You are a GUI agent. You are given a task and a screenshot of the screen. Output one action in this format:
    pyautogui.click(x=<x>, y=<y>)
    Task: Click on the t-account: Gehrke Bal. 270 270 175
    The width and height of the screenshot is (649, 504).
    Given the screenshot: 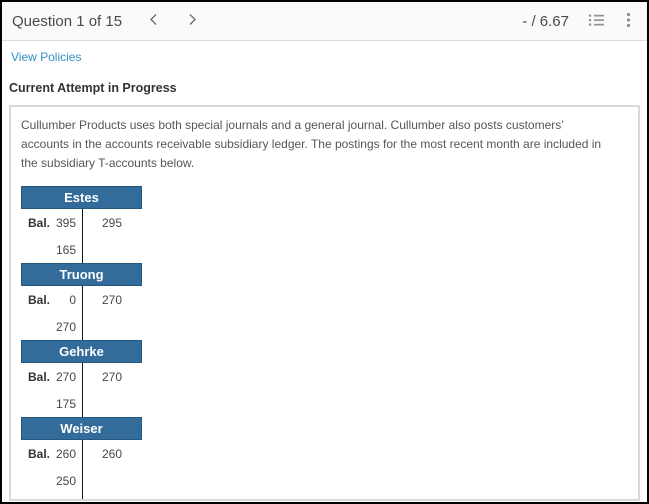 What is the action you would take?
    pyautogui.click(x=81, y=378)
    